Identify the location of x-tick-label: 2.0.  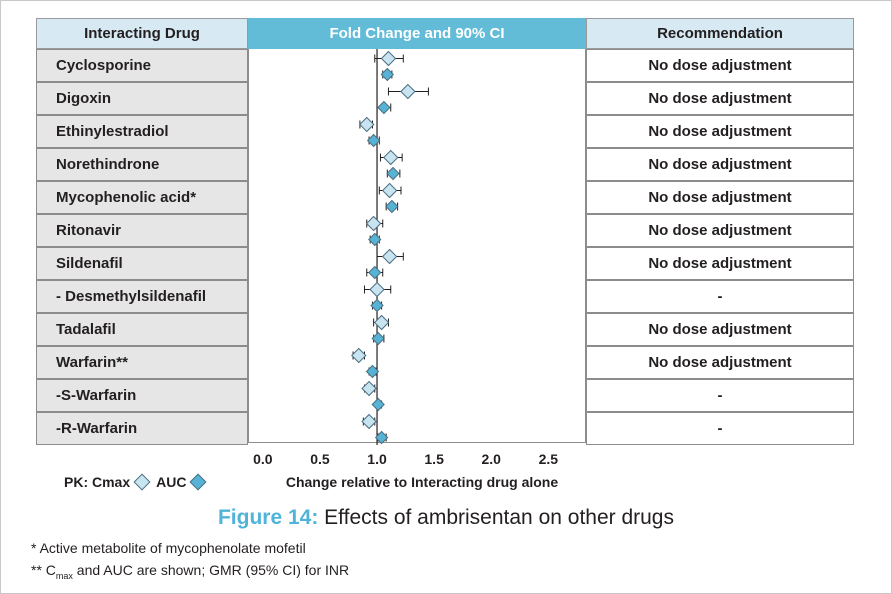
(491, 459).